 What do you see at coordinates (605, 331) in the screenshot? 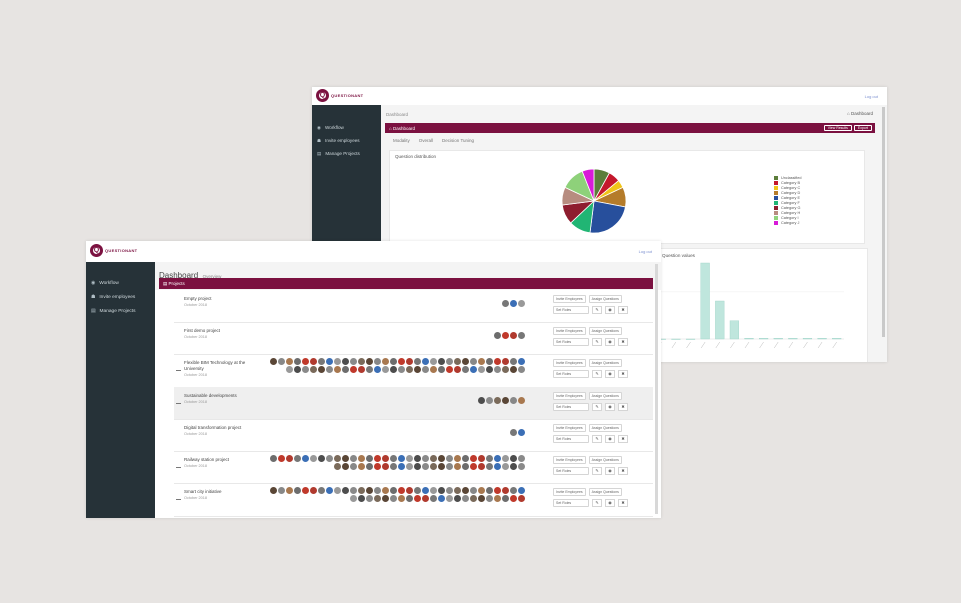
I see `assign-questions-button: Assign Questions` at bounding box center [605, 331].